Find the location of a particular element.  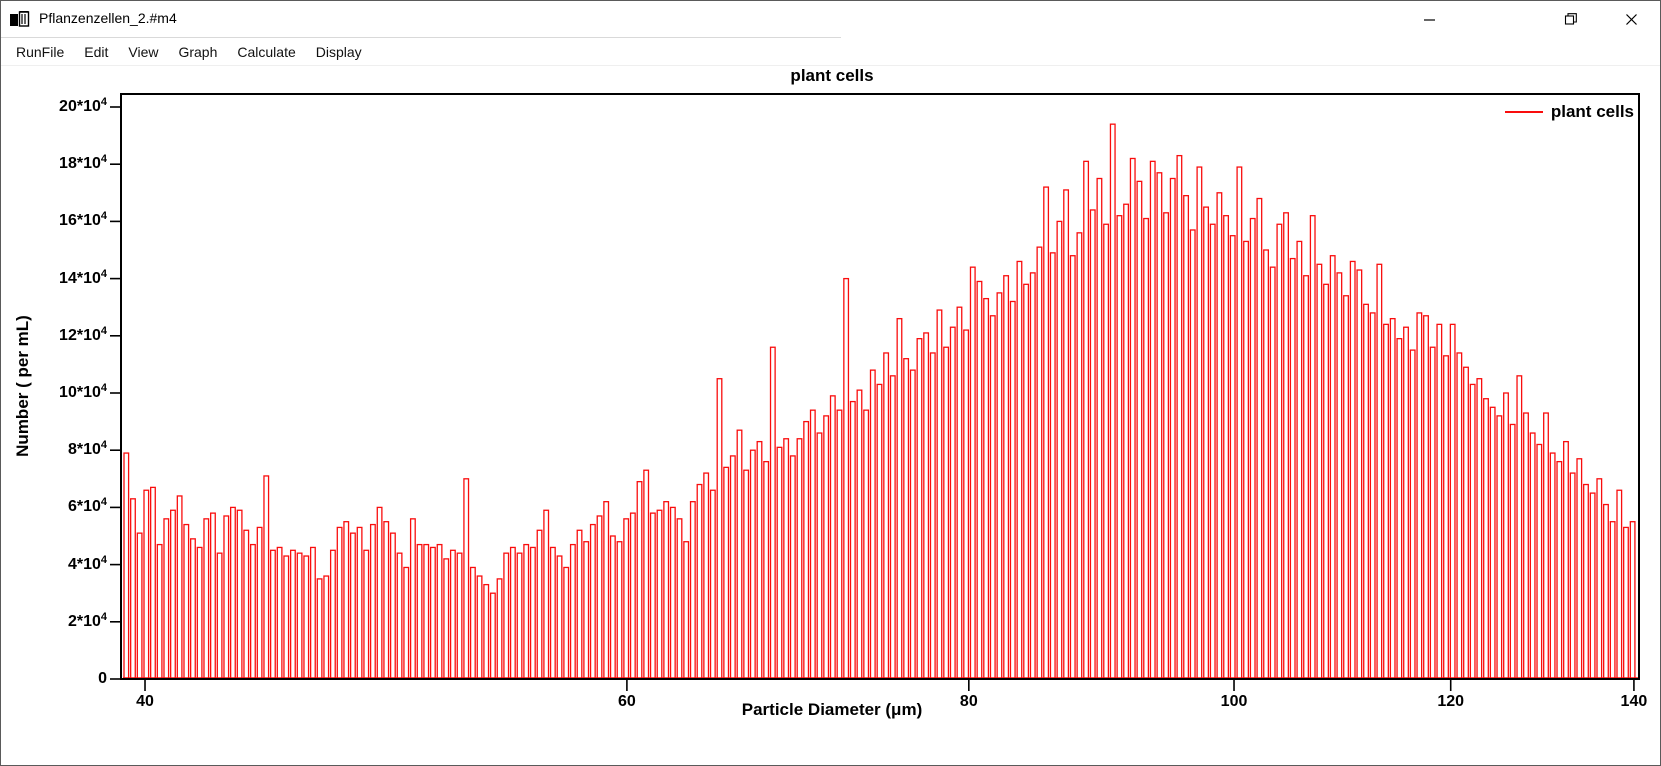

menu-item-calculate: Calculate is located at coordinates (266, 51).